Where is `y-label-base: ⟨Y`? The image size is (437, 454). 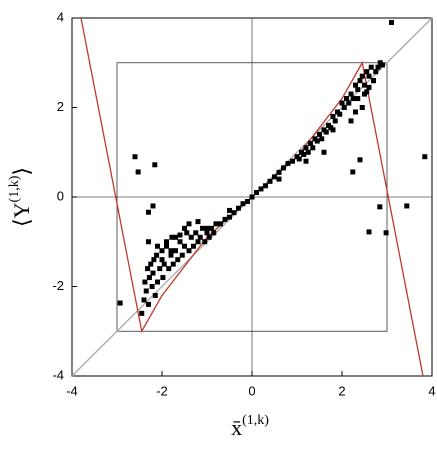 y-label-base: ⟨Y is located at coordinates (21, 214).